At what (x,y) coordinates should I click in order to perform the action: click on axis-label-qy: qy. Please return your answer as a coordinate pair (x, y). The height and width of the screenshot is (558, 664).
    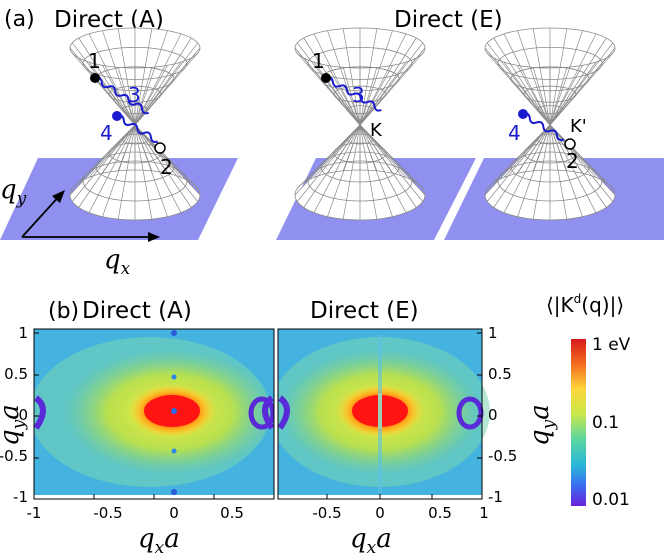
    Looking at the image, I should click on (13, 192).